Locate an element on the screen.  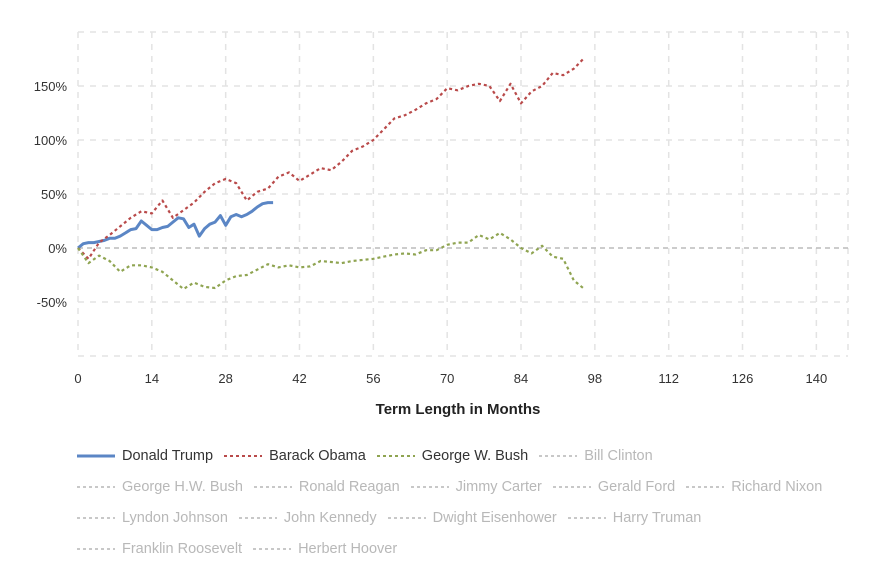
legend-item-lyndon-johnson: Lyndon Johnson is located at coordinates (152, 518).